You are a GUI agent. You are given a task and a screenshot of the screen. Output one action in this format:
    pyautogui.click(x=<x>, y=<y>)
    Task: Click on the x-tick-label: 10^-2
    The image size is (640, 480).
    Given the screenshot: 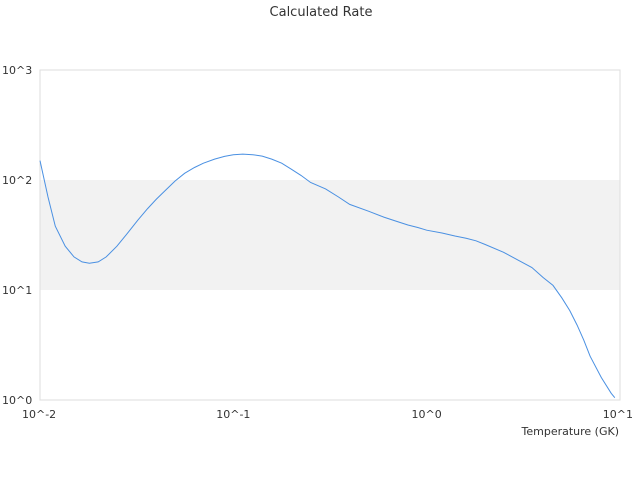 What is the action you would take?
    pyautogui.click(x=39, y=414)
    